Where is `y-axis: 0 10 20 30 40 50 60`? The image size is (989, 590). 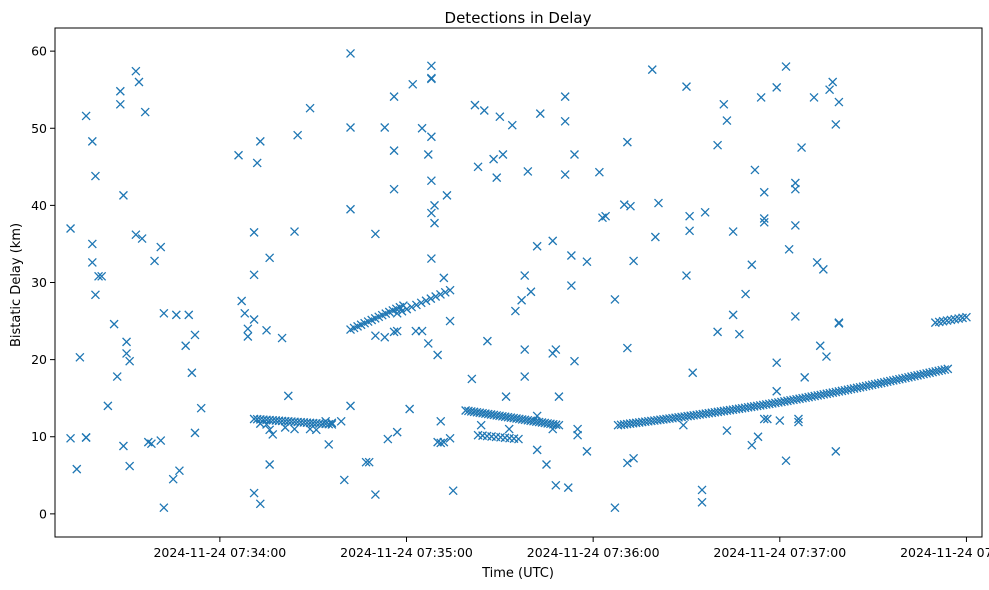
y-axis: 0 10 20 30 40 50 60 is located at coordinates (43, 282).